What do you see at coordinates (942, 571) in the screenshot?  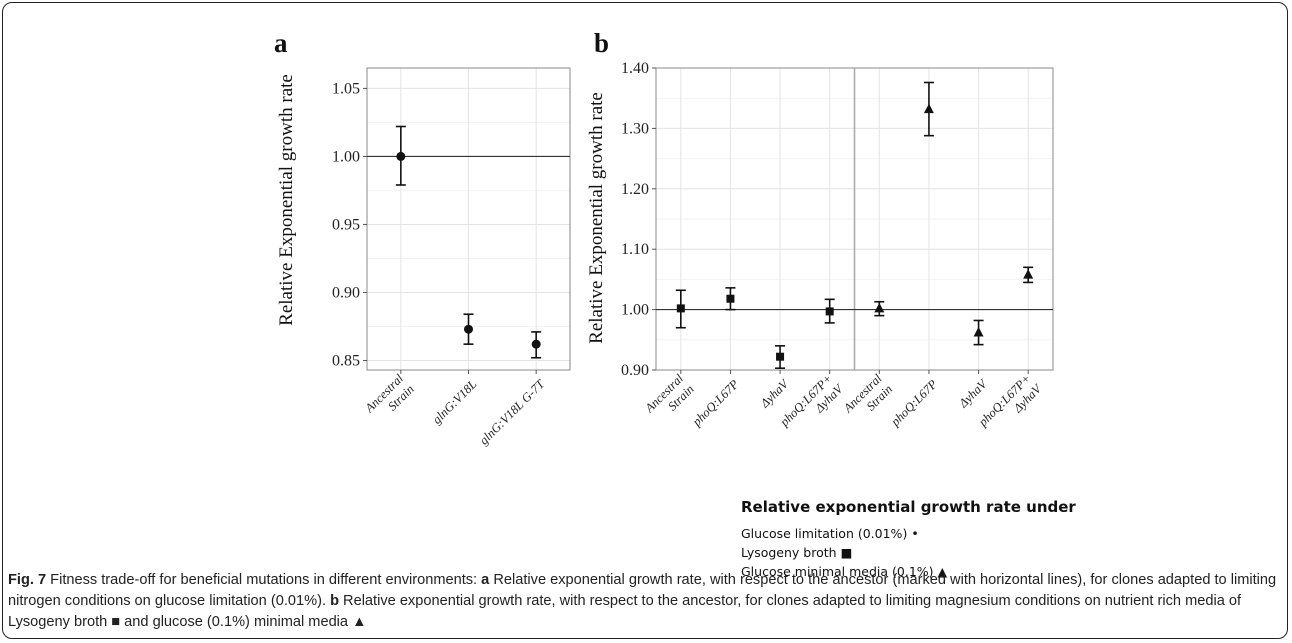 I see `triangle-marker-icon: ▲` at bounding box center [942, 571].